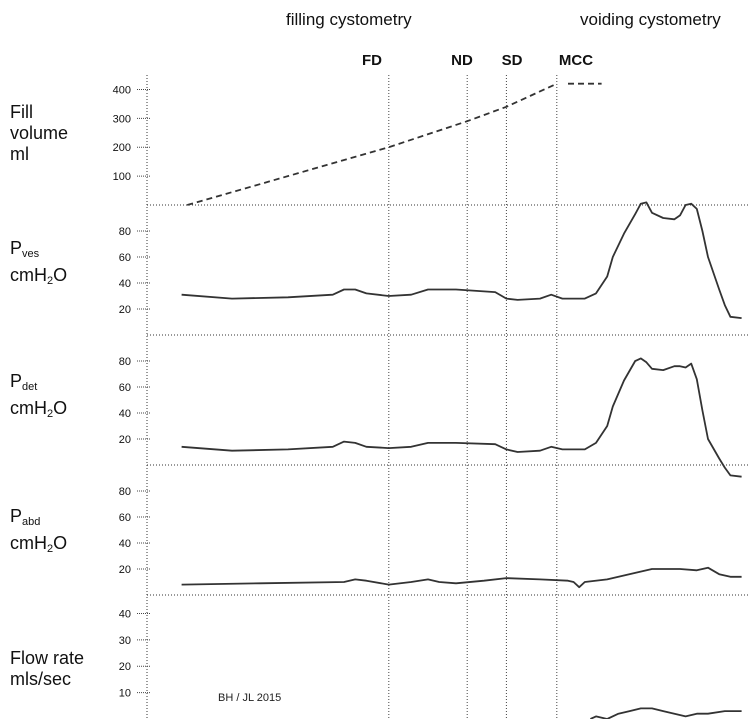 The width and height of the screenshot is (749, 719). What do you see at coordinates (125, 310) in the screenshot?
I see `tick-label-pves-20: 20` at bounding box center [125, 310].